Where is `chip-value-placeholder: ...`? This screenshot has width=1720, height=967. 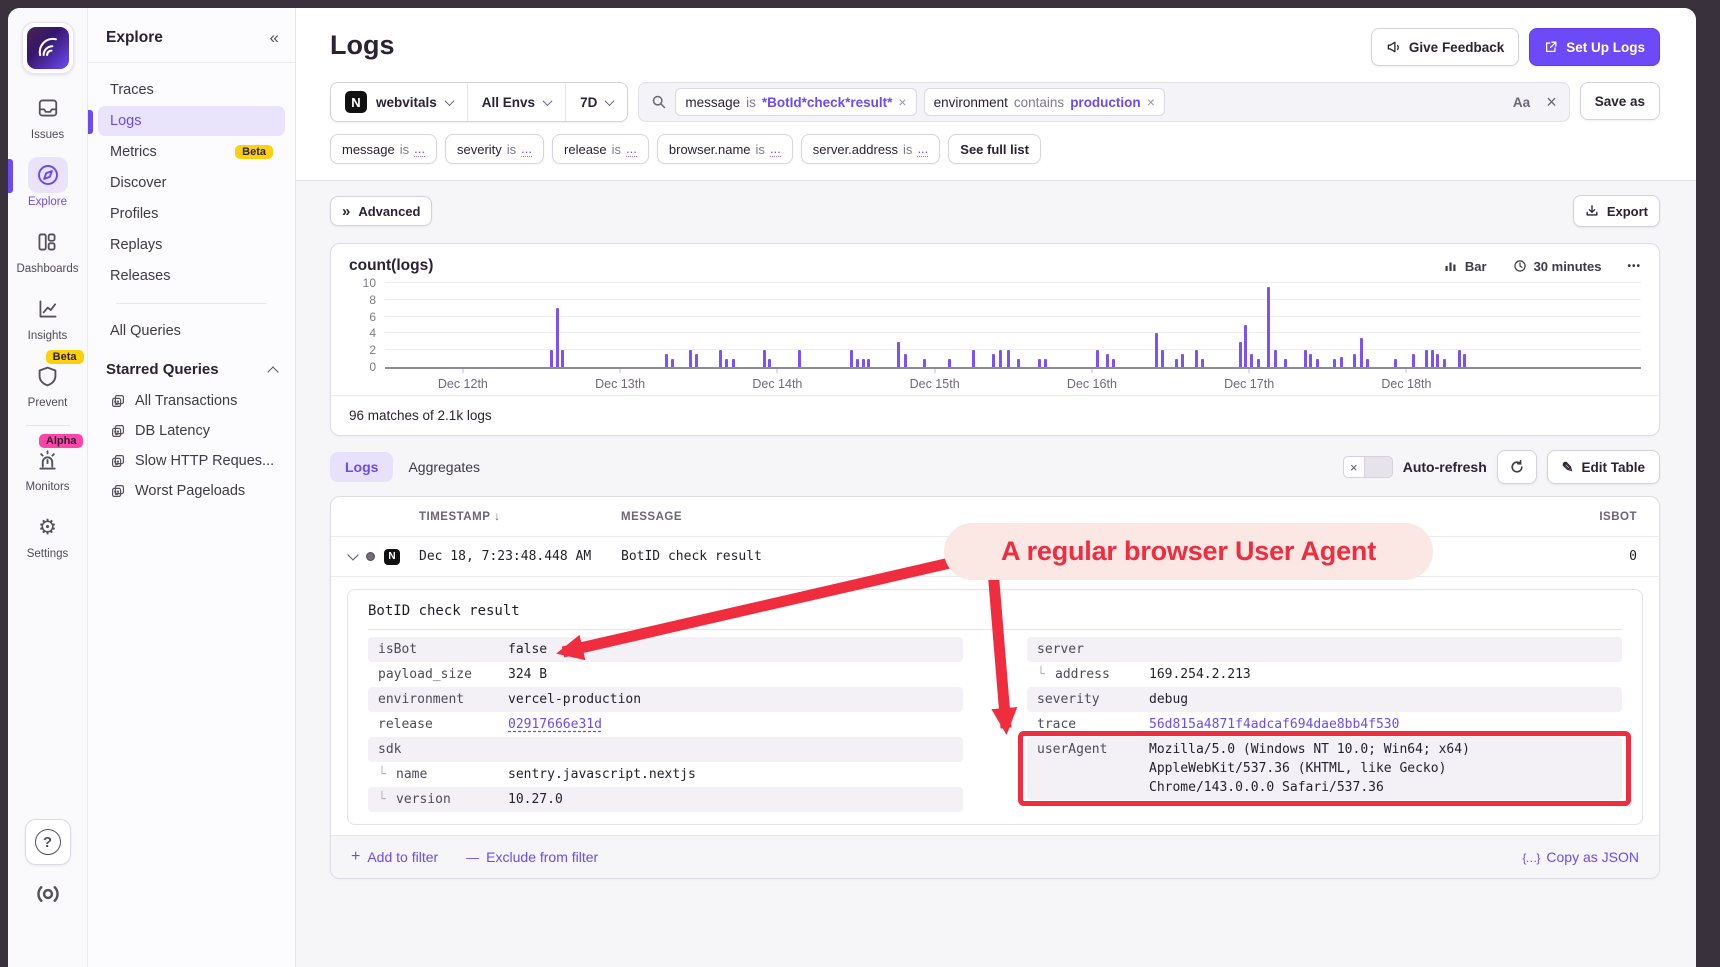 chip-value-placeholder: ... is located at coordinates (775, 149).